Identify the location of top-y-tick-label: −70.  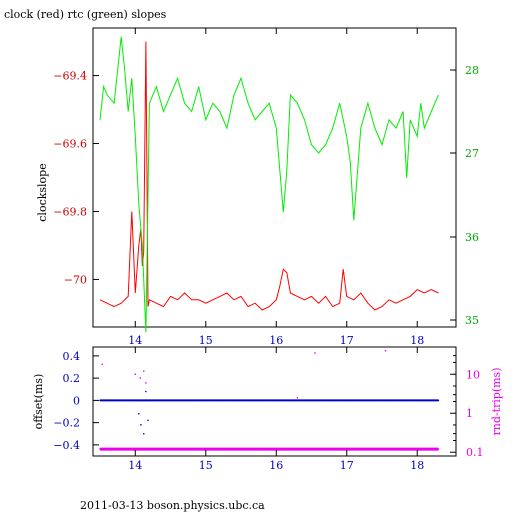
(75, 279).